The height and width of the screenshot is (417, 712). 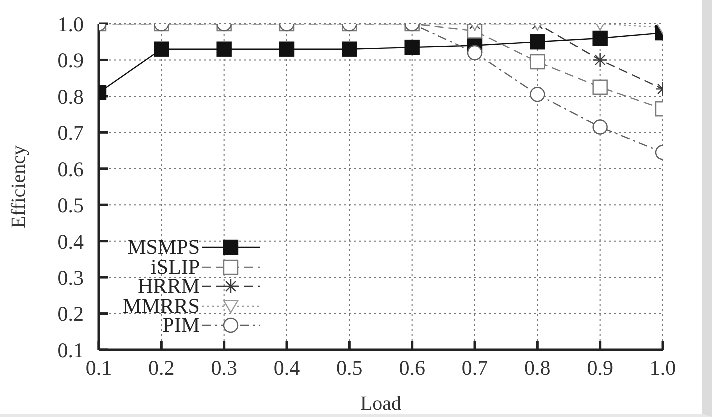 What do you see at coordinates (71, 60) in the screenshot?
I see `y-tick-label: 0.9` at bounding box center [71, 60].